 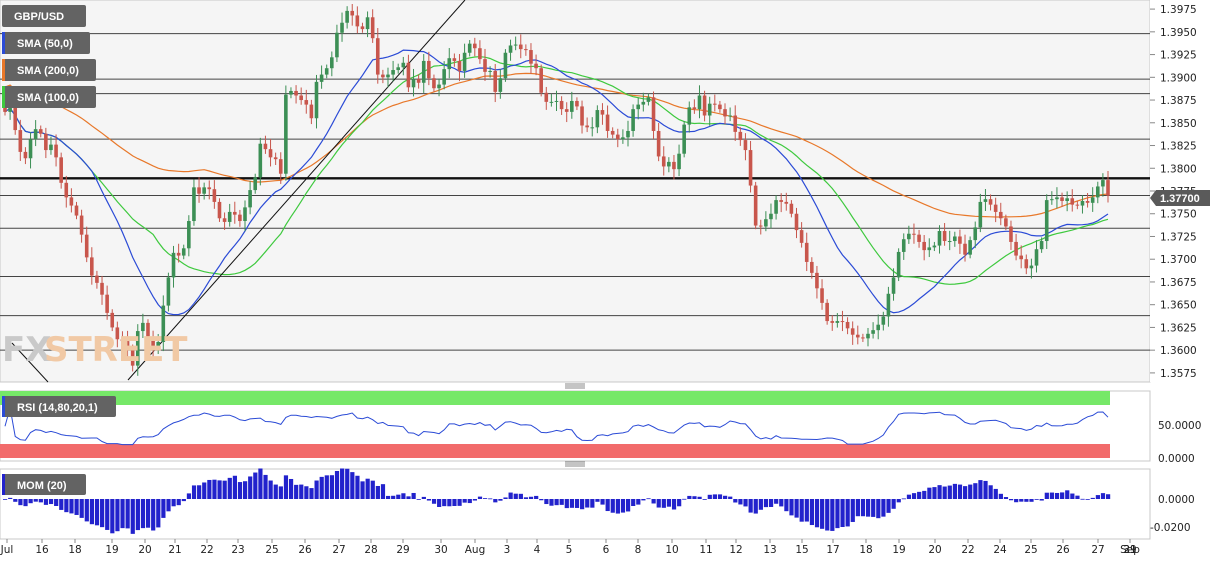 I want to click on legend-sma-100: SMA (100,0), so click(x=49, y=97).